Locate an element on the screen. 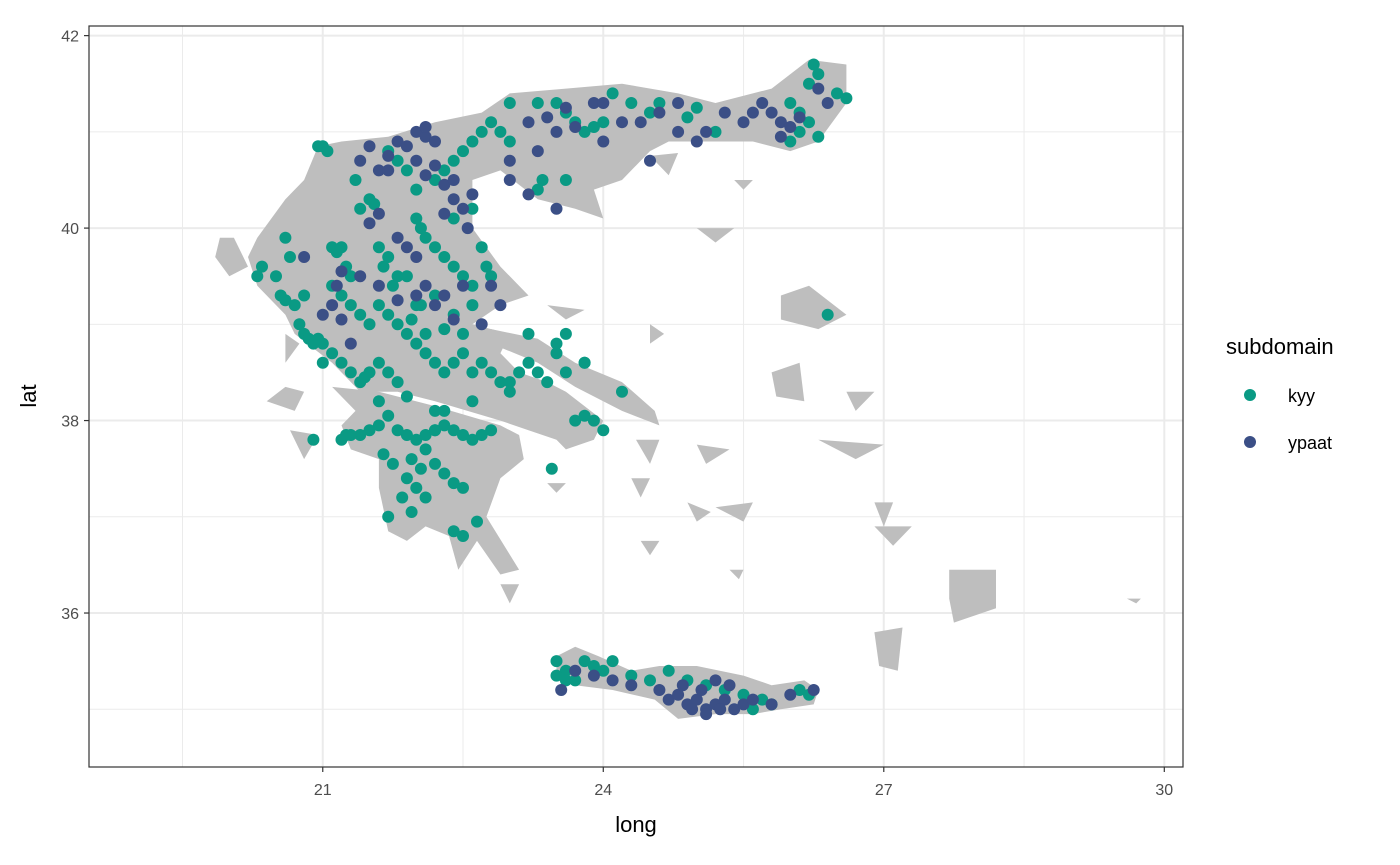  x-axis-title: long is located at coordinates (636, 824).